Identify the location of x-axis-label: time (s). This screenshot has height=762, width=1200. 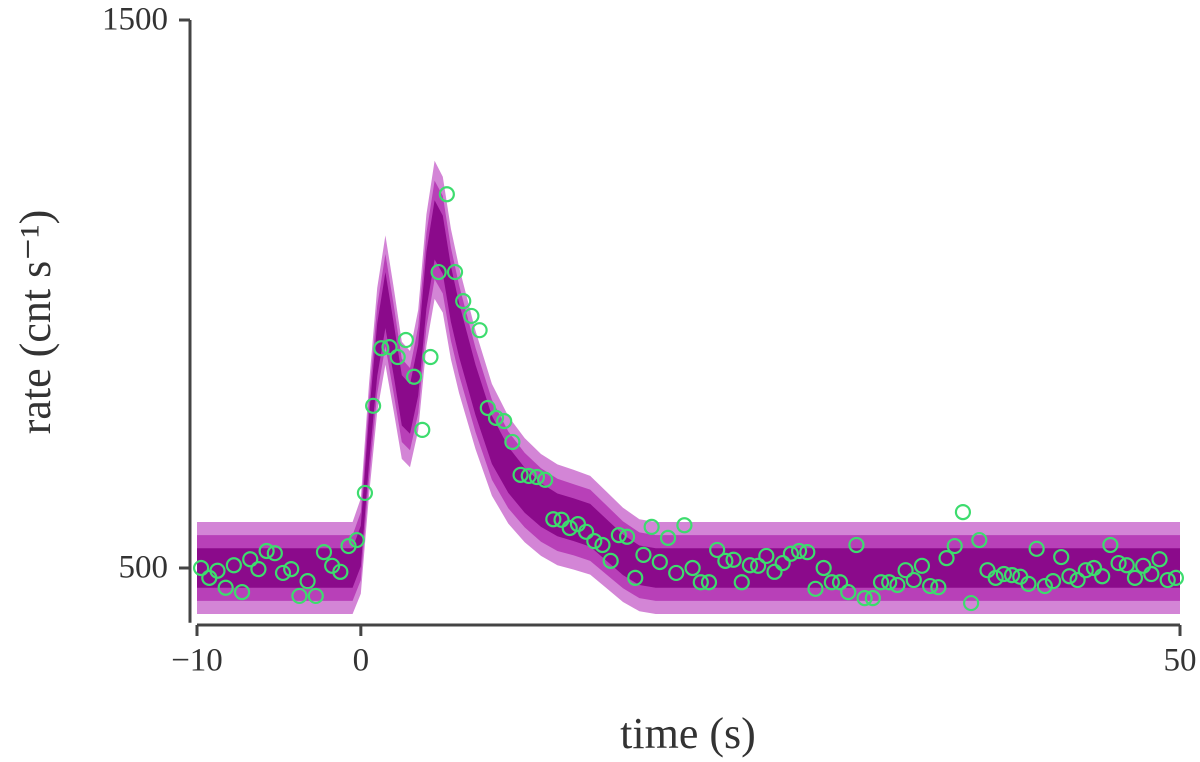
(688, 733).